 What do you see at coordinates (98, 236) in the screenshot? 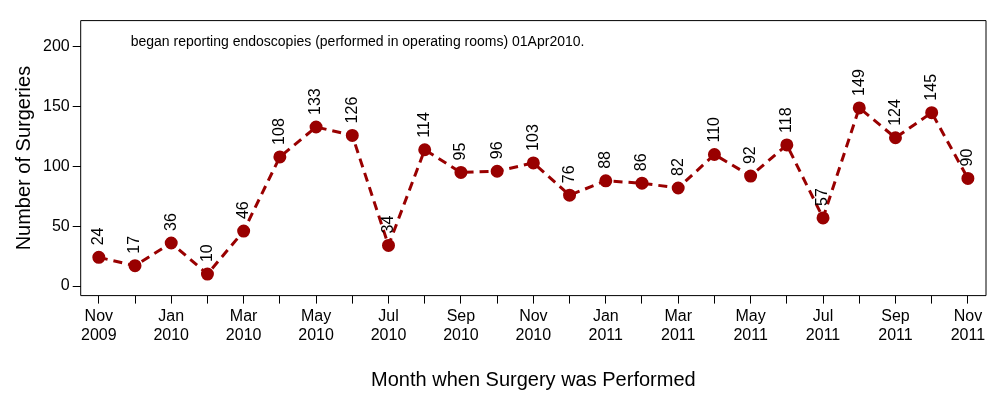
I see `data-label: 24` at bounding box center [98, 236].